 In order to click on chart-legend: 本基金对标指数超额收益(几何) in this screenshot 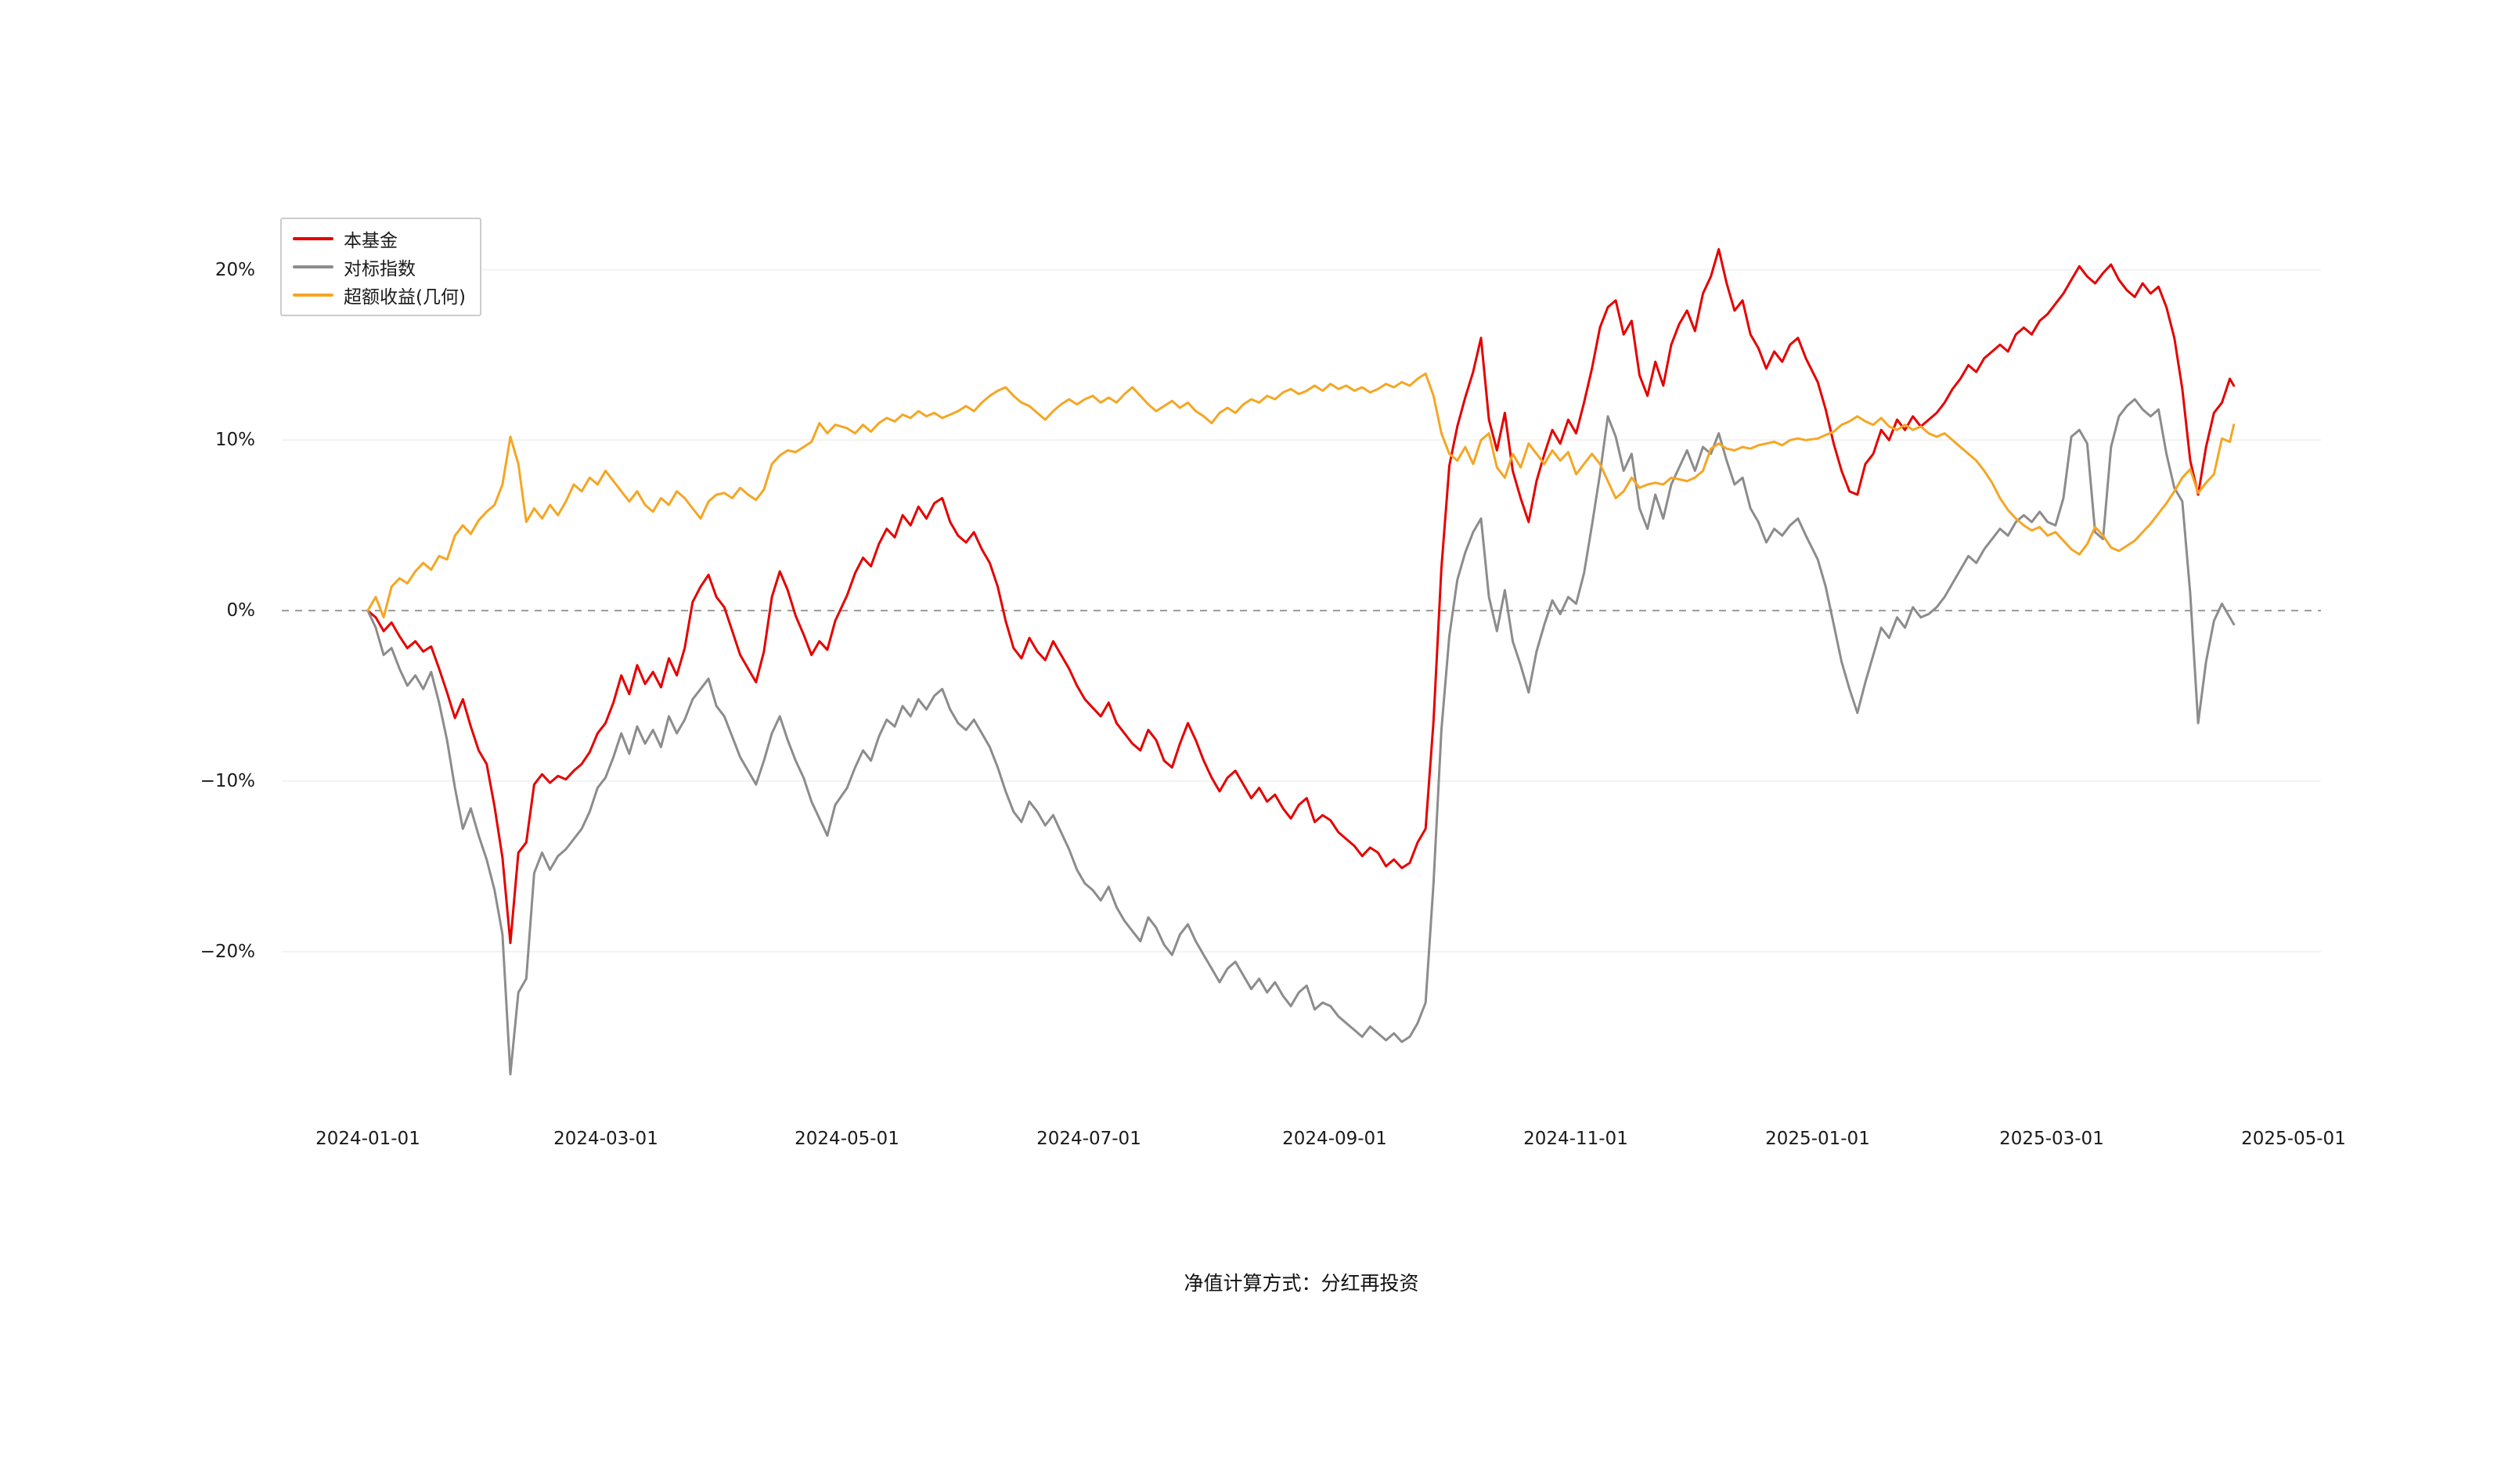, I will do `click(380, 267)`.